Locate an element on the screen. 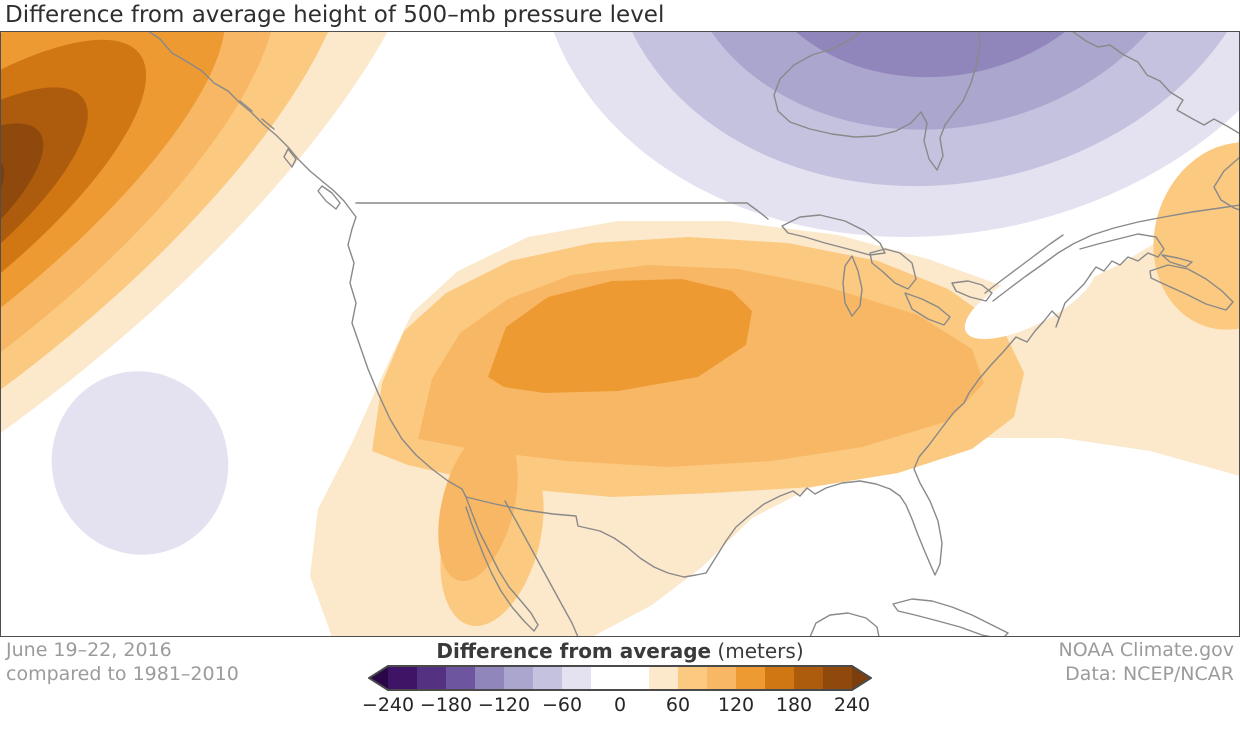 The height and width of the screenshot is (736, 1240). credit-data: Data: NCEP/NCAR is located at coordinates (1149, 674).